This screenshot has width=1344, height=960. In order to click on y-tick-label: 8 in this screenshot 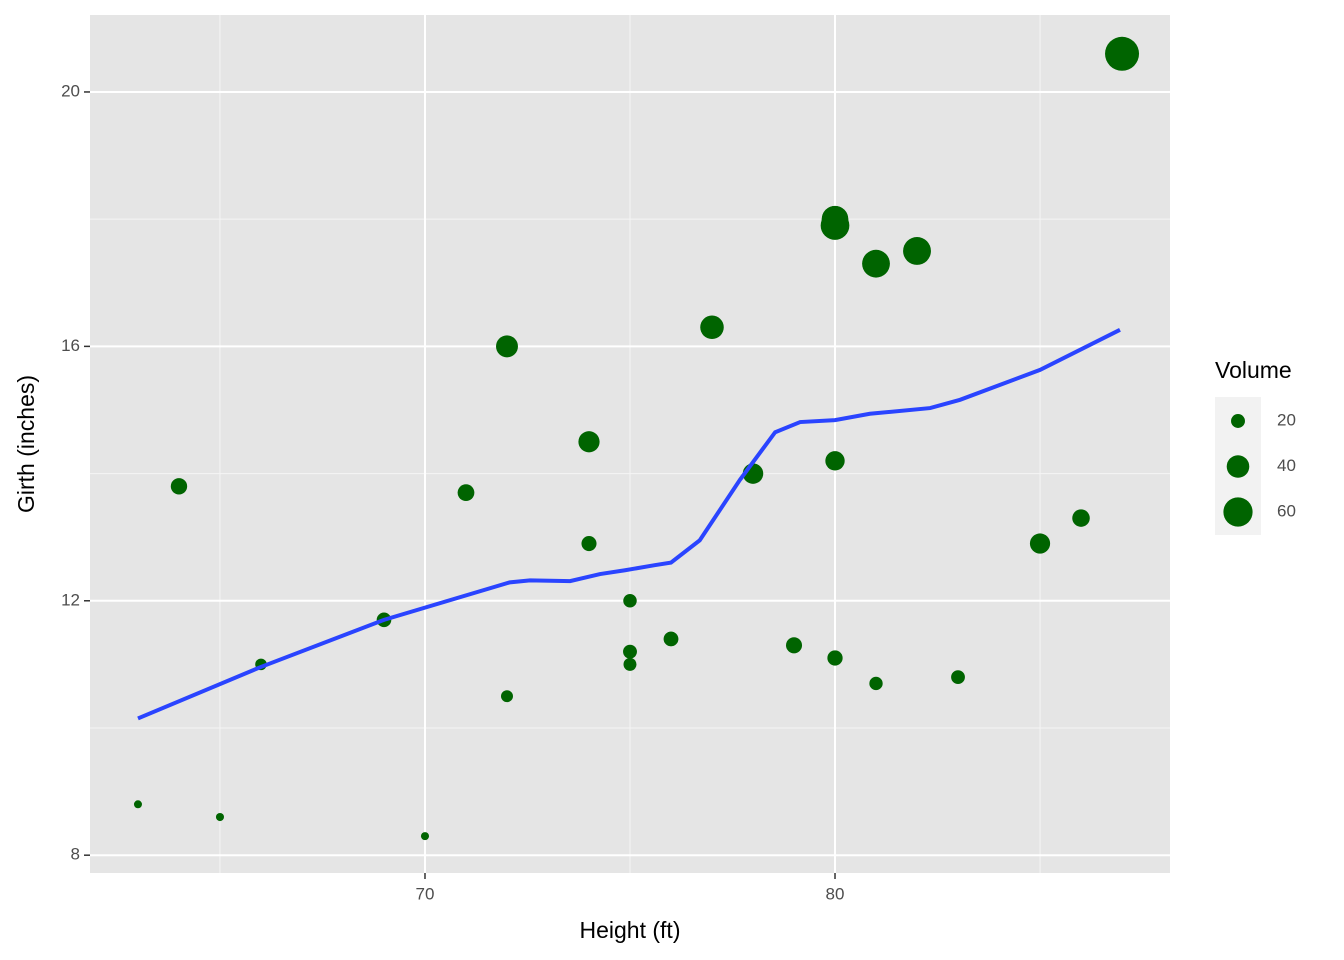, I will do `click(75, 854)`.